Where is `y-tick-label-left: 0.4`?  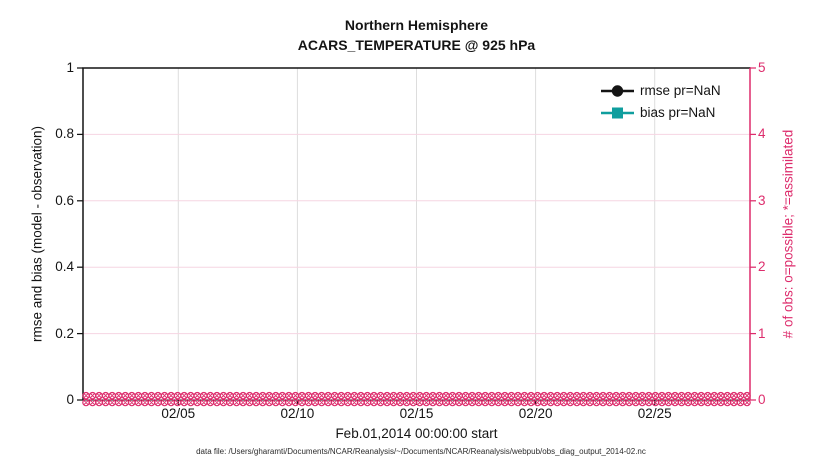
y-tick-label-left: 0.4 is located at coordinates (64, 267).